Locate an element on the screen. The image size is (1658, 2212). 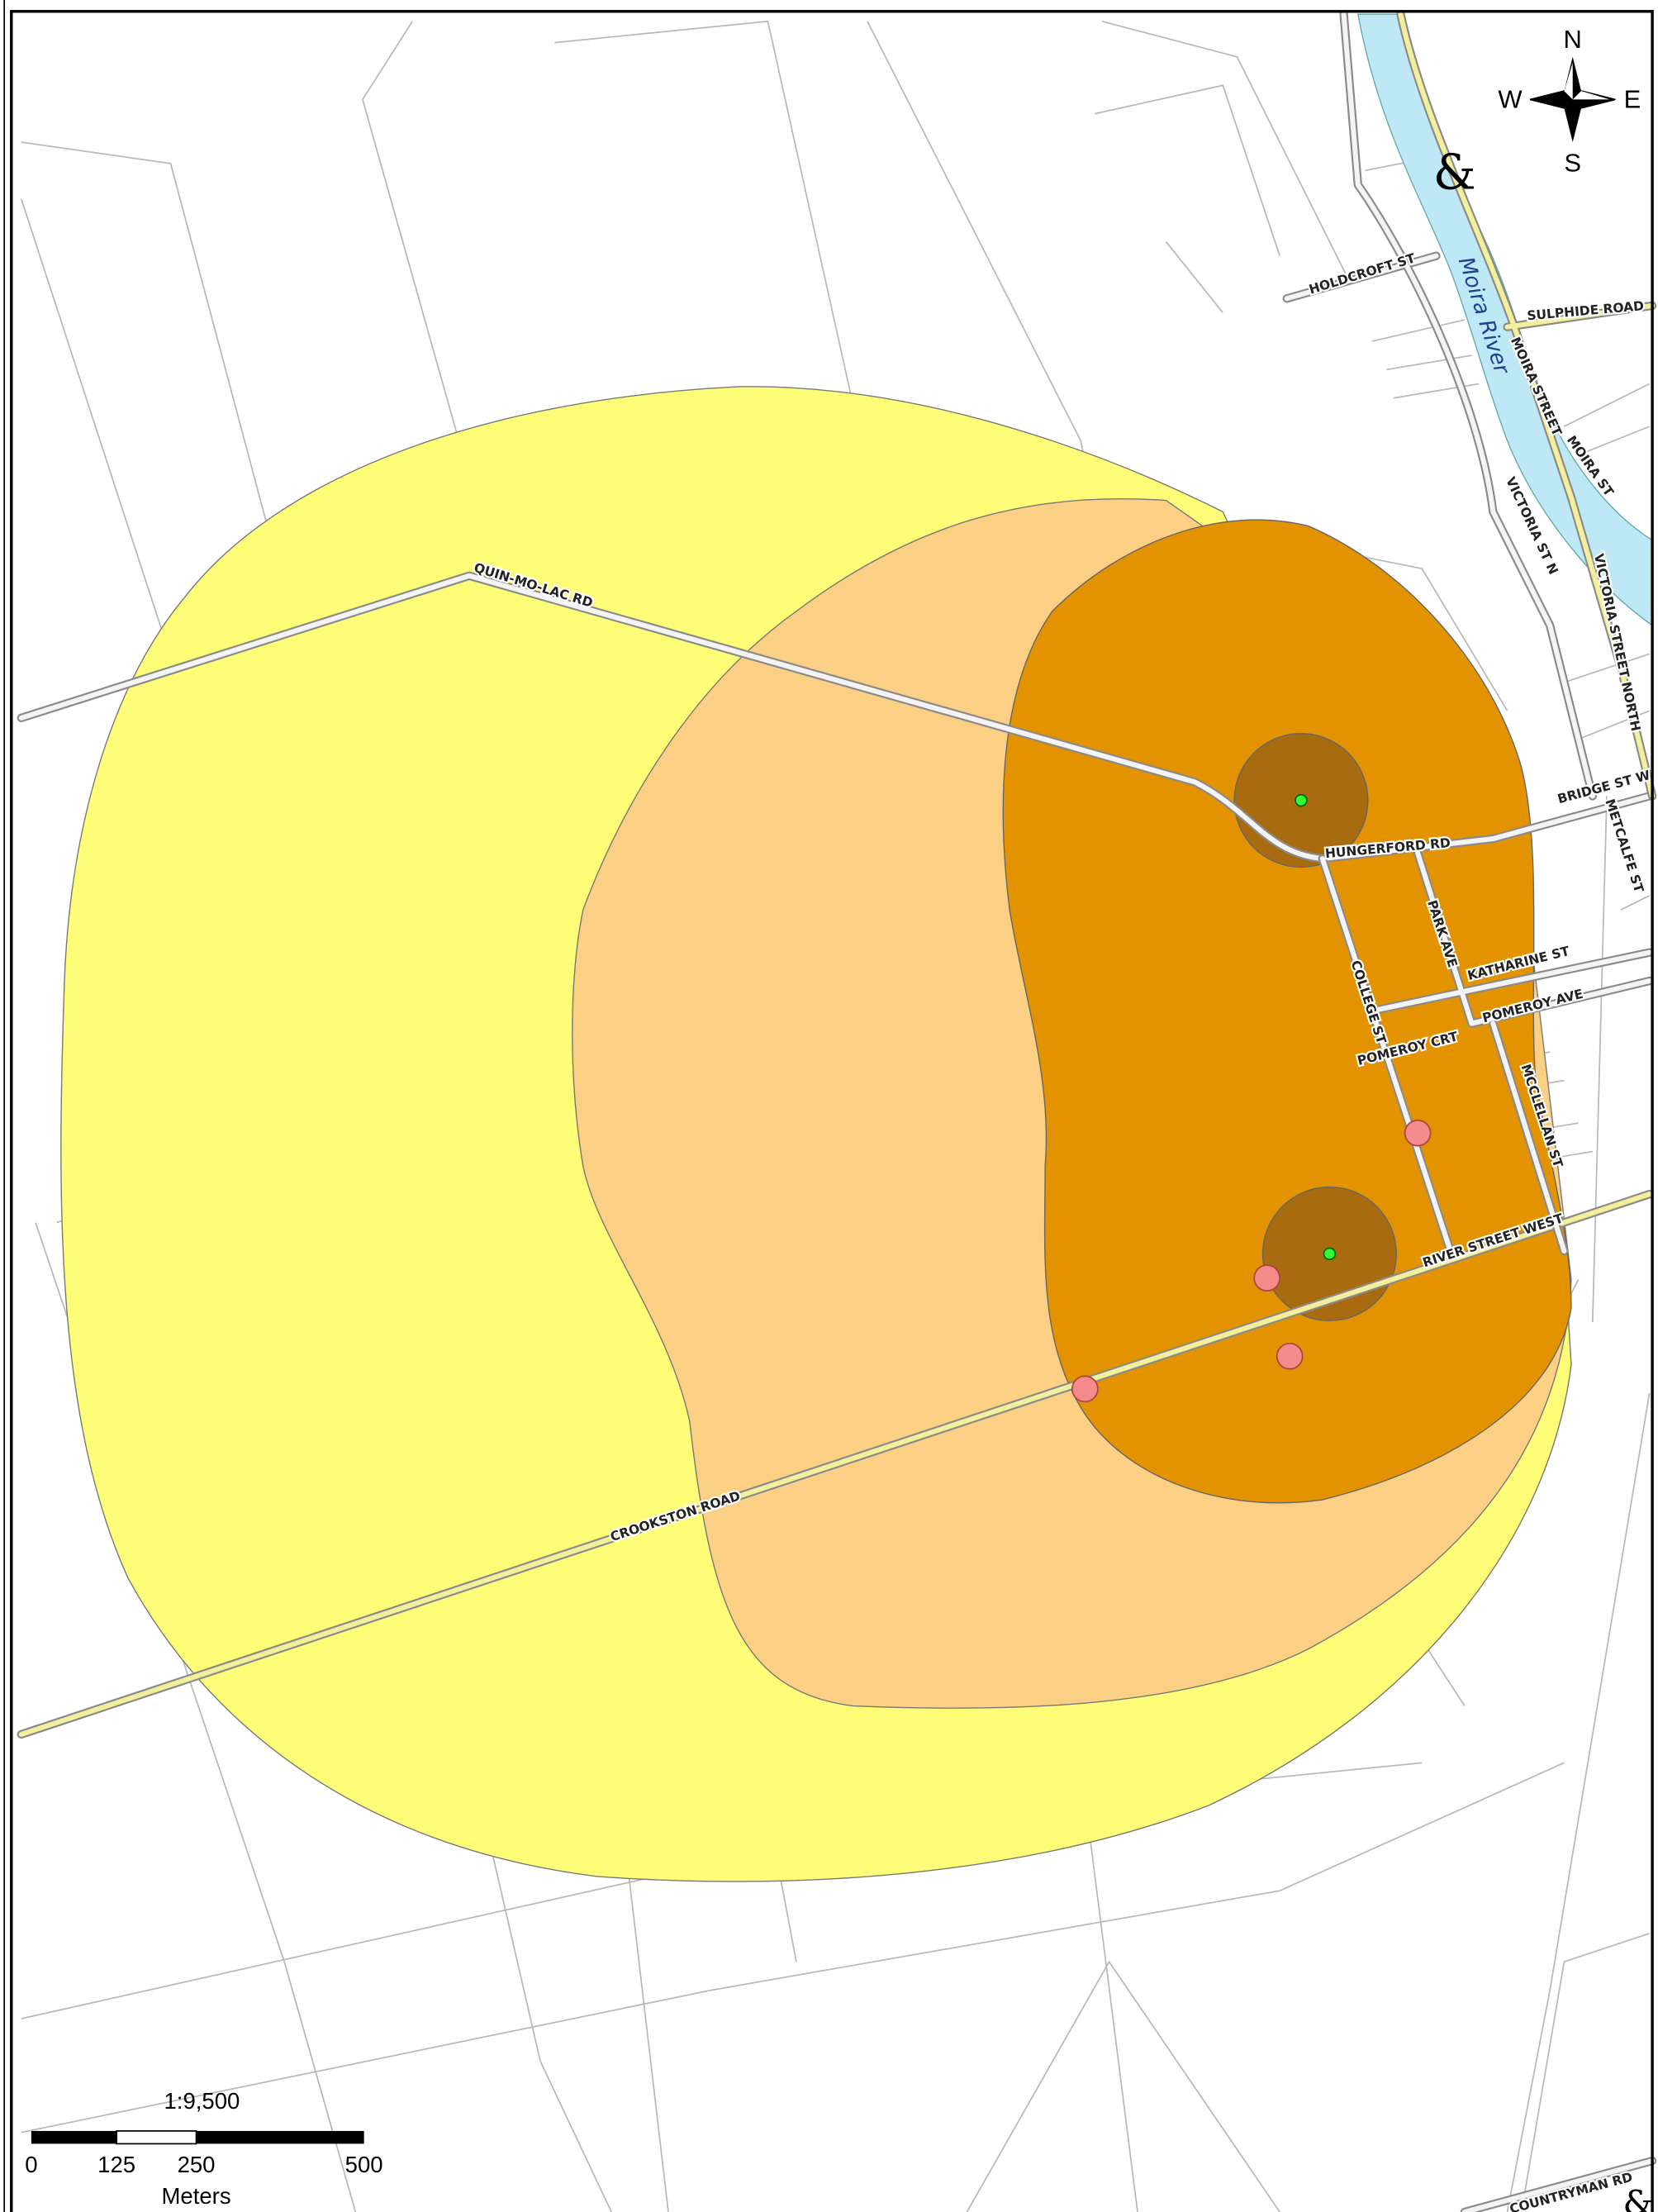
scale-tick: 500 is located at coordinates (364, 2164).